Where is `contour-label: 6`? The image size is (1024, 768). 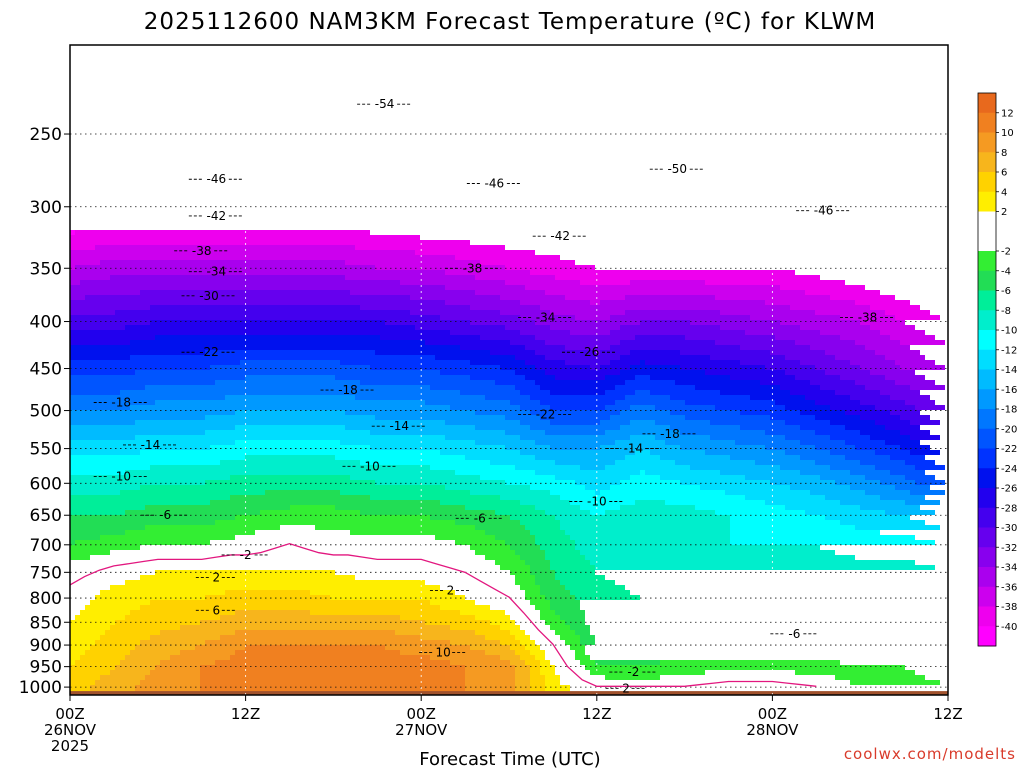
contour-label: 6 is located at coordinates (216, 610).